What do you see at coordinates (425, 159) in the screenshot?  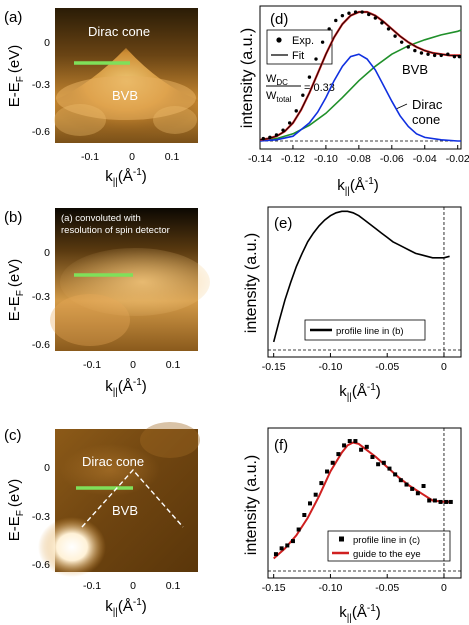 I see `panel-d-xtick-label: -0.04` at bounding box center [425, 159].